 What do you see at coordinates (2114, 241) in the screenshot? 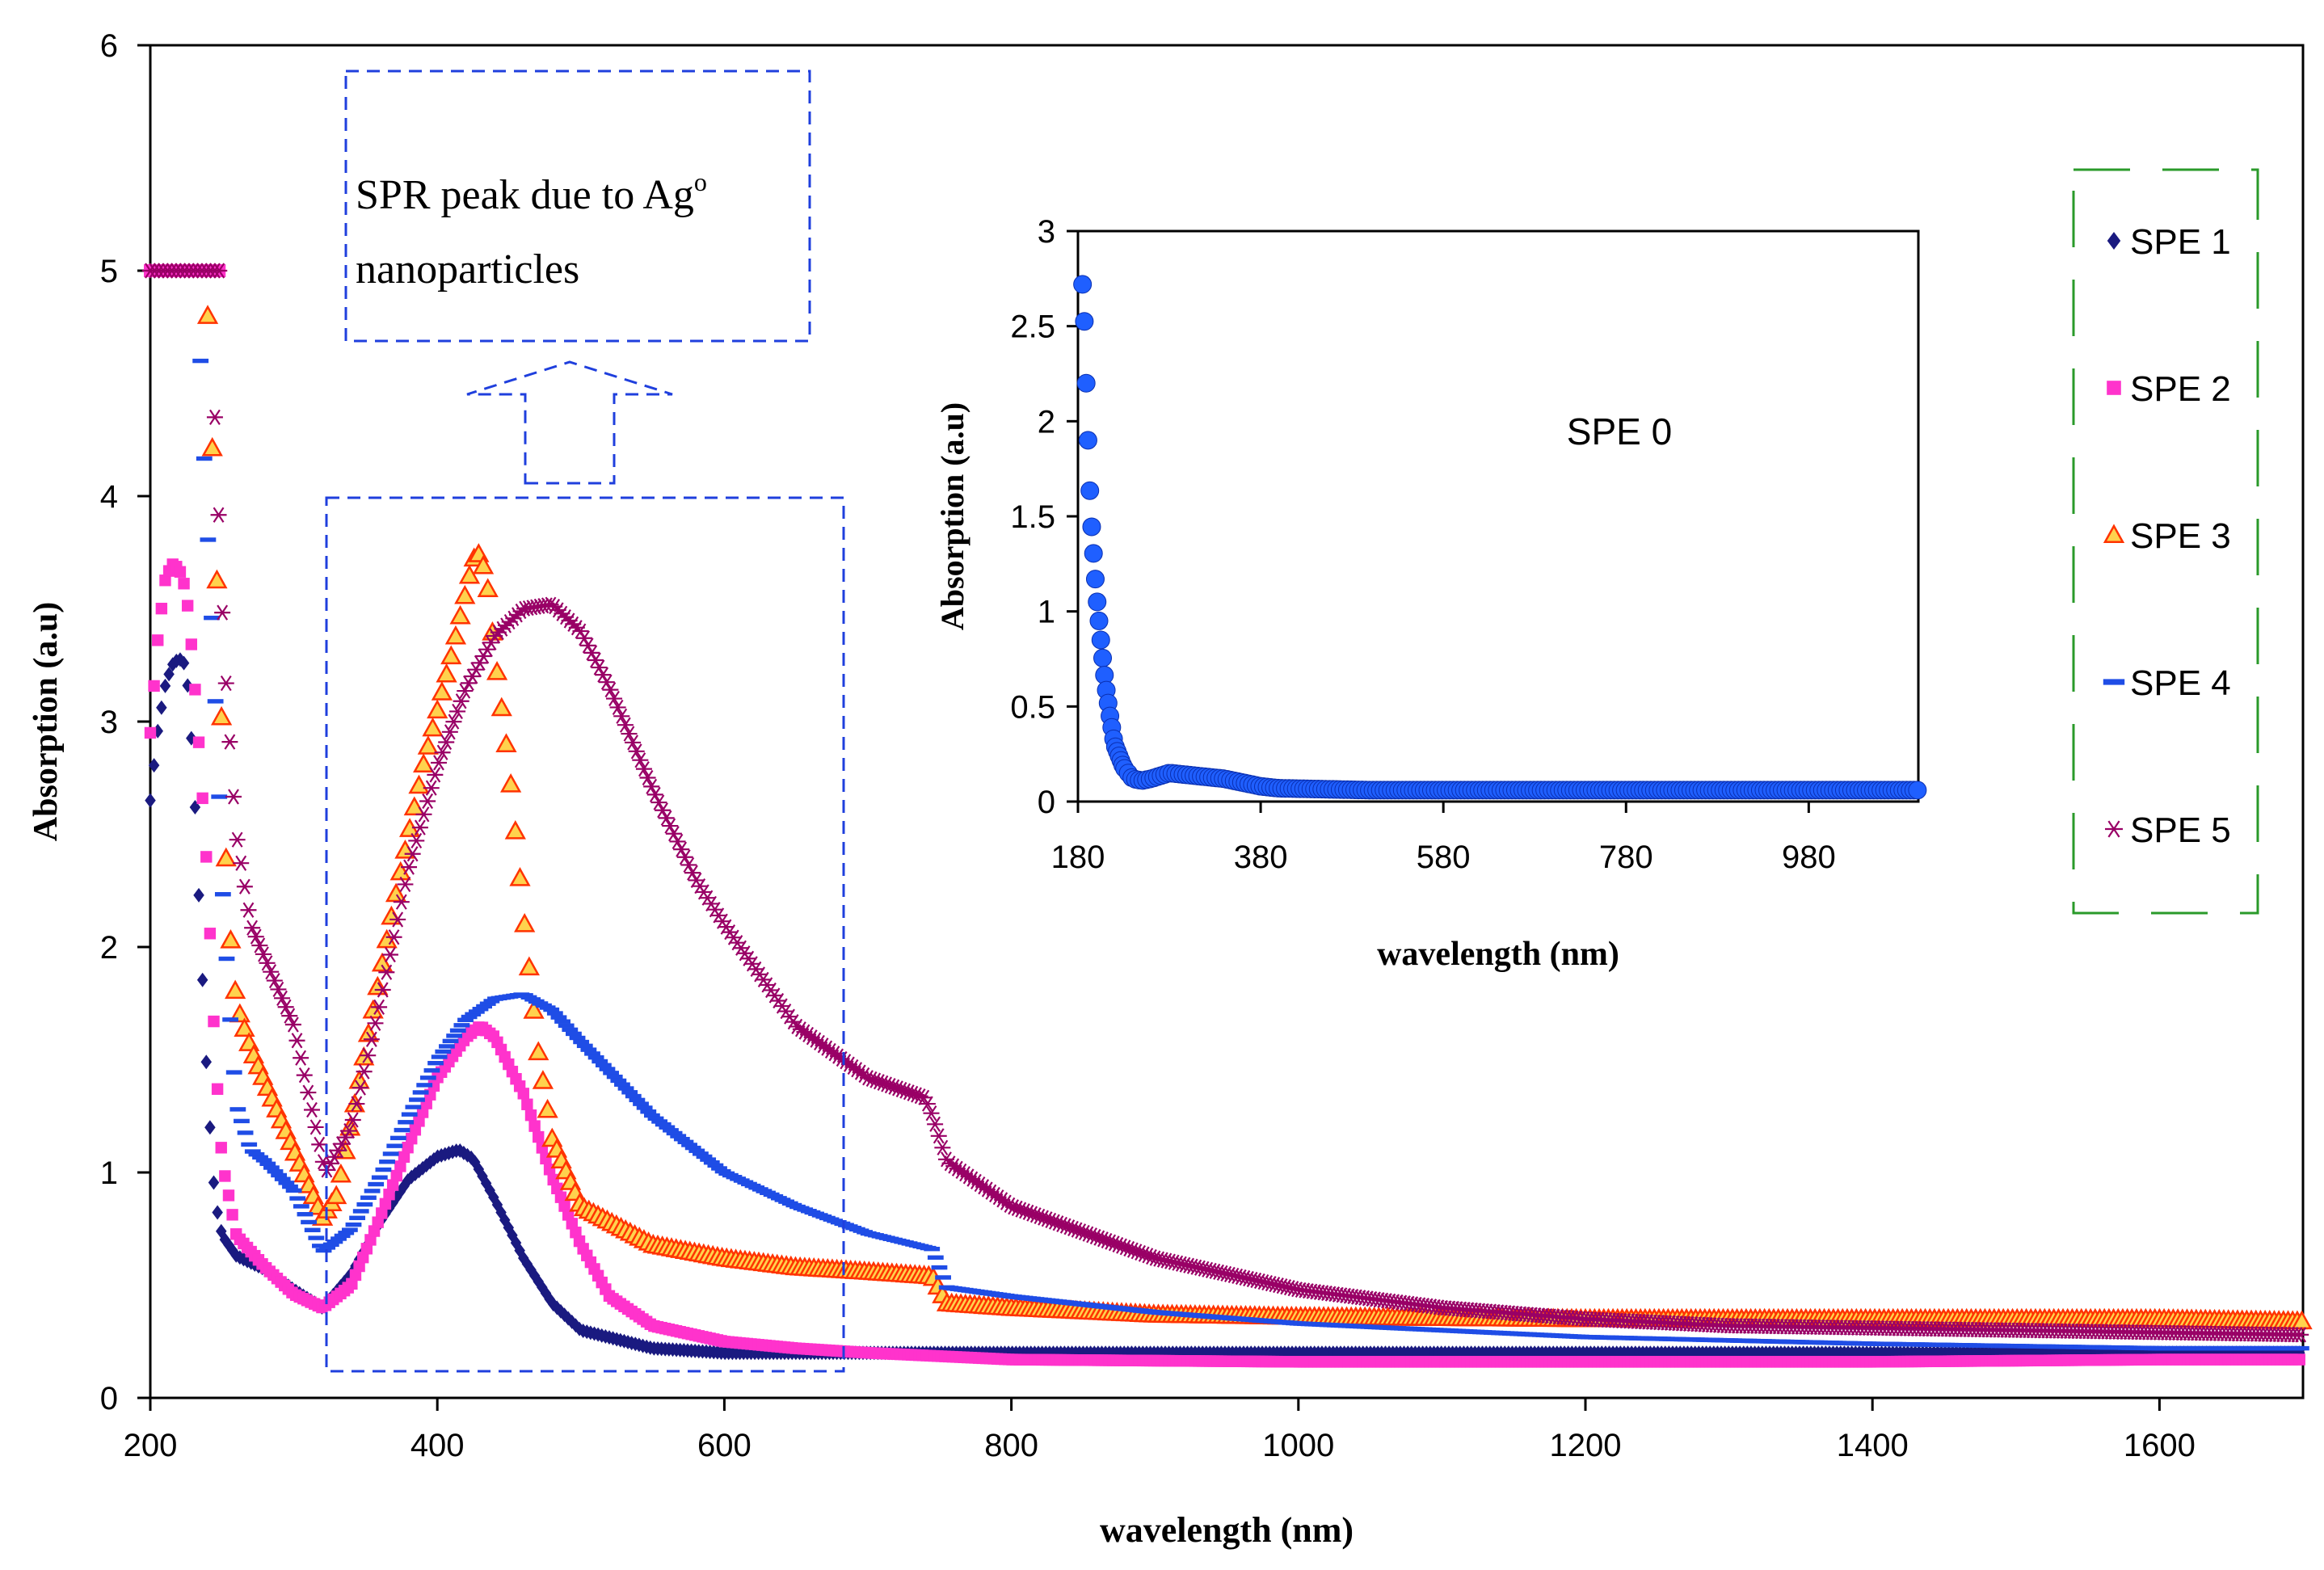
I see `legend-marker` at bounding box center [2114, 241].